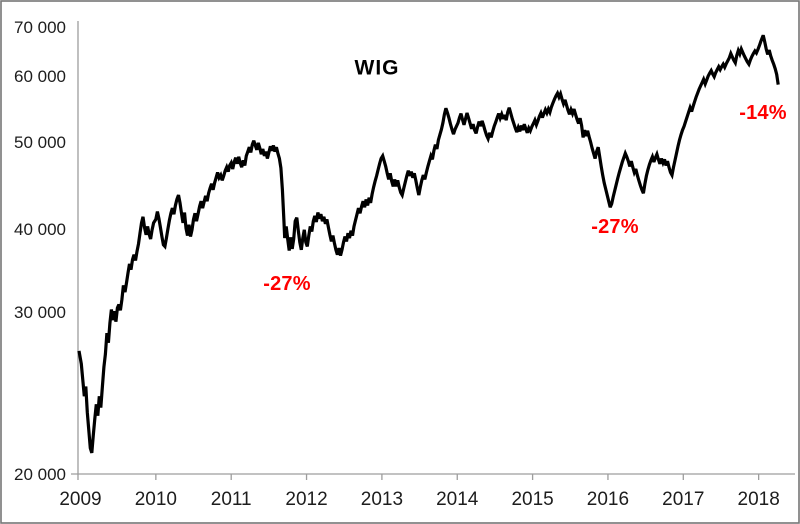 The width and height of the screenshot is (800, 524). Describe the element at coordinates (608, 499) in the screenshot. I see `x-axis-tick-label: 2016` at that location.